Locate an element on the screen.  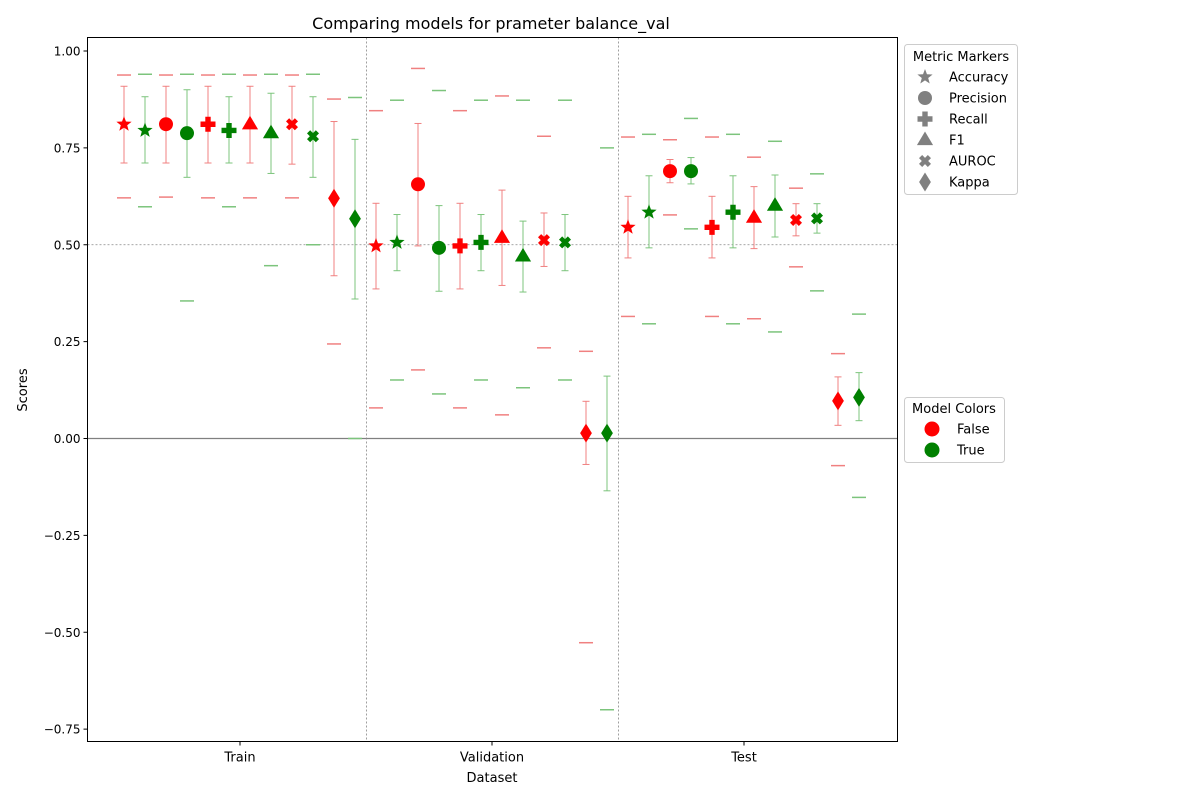
y-tick-label: 0.25 is located at coordinates (67, 342).